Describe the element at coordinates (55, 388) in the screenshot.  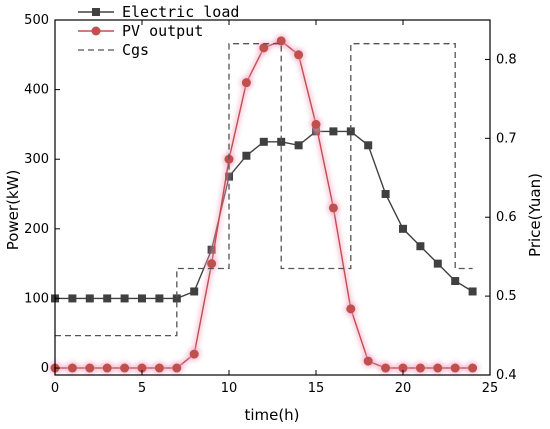
I see `x-tick-label: 0` at that location.